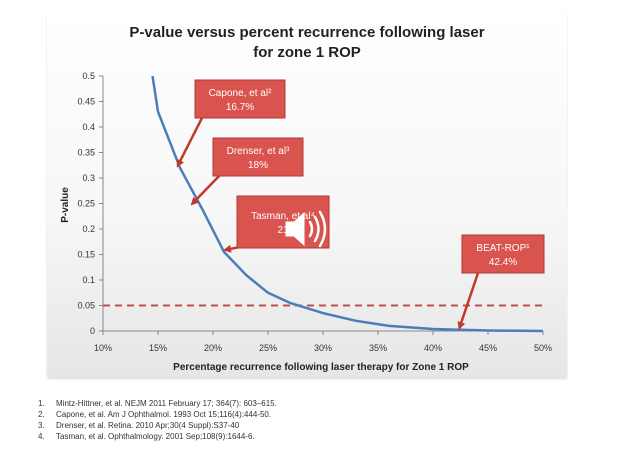 The width and height of the screenshot is (621, 459). What do you see at coordinates (503, 248) in the screenshot?
I see `callout-label: BEAT-ROP¹` at bounding box center [503, 248].